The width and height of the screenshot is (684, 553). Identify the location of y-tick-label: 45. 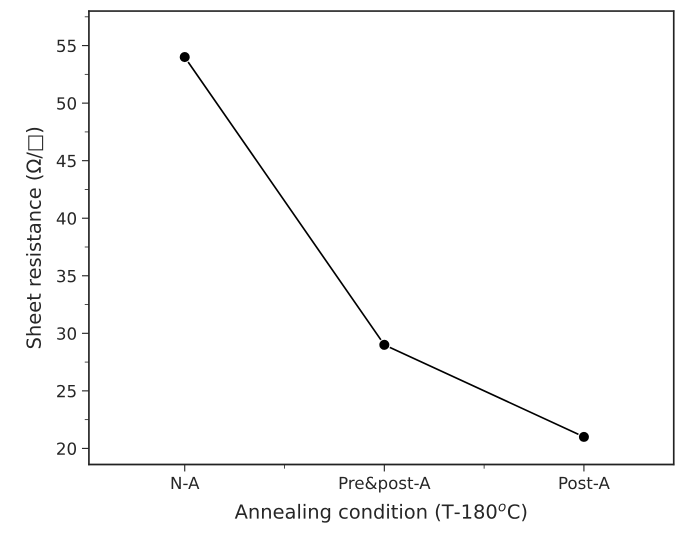
(66, 161).